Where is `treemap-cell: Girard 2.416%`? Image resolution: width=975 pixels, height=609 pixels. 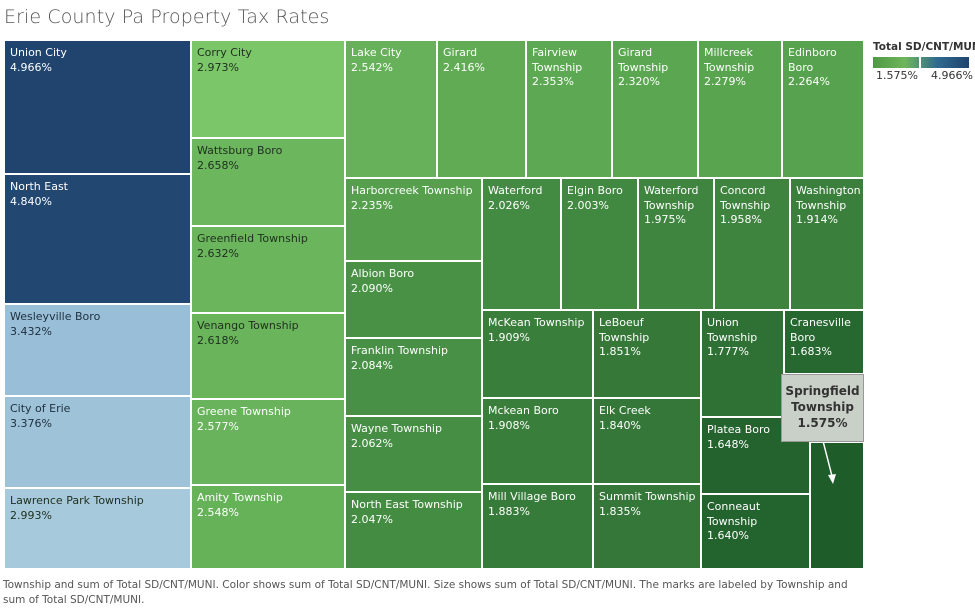
treemap-cell: Girard 2.416% is located at coordinates (481, 109).